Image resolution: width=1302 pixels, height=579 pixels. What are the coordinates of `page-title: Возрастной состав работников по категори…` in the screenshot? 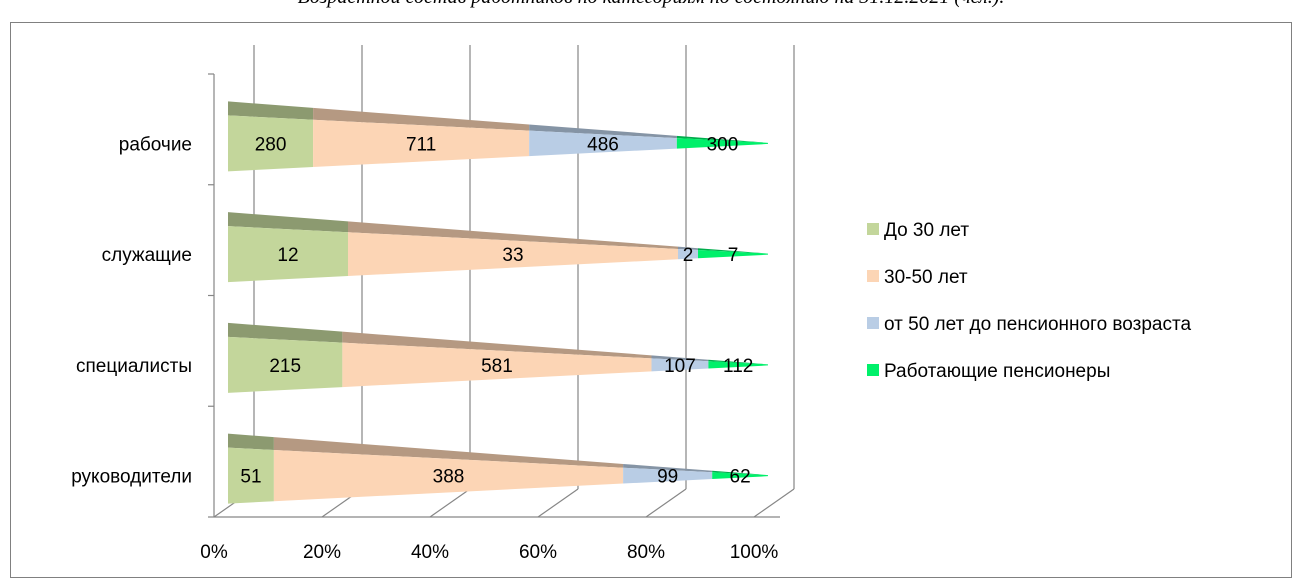 It's located at (651, 4).